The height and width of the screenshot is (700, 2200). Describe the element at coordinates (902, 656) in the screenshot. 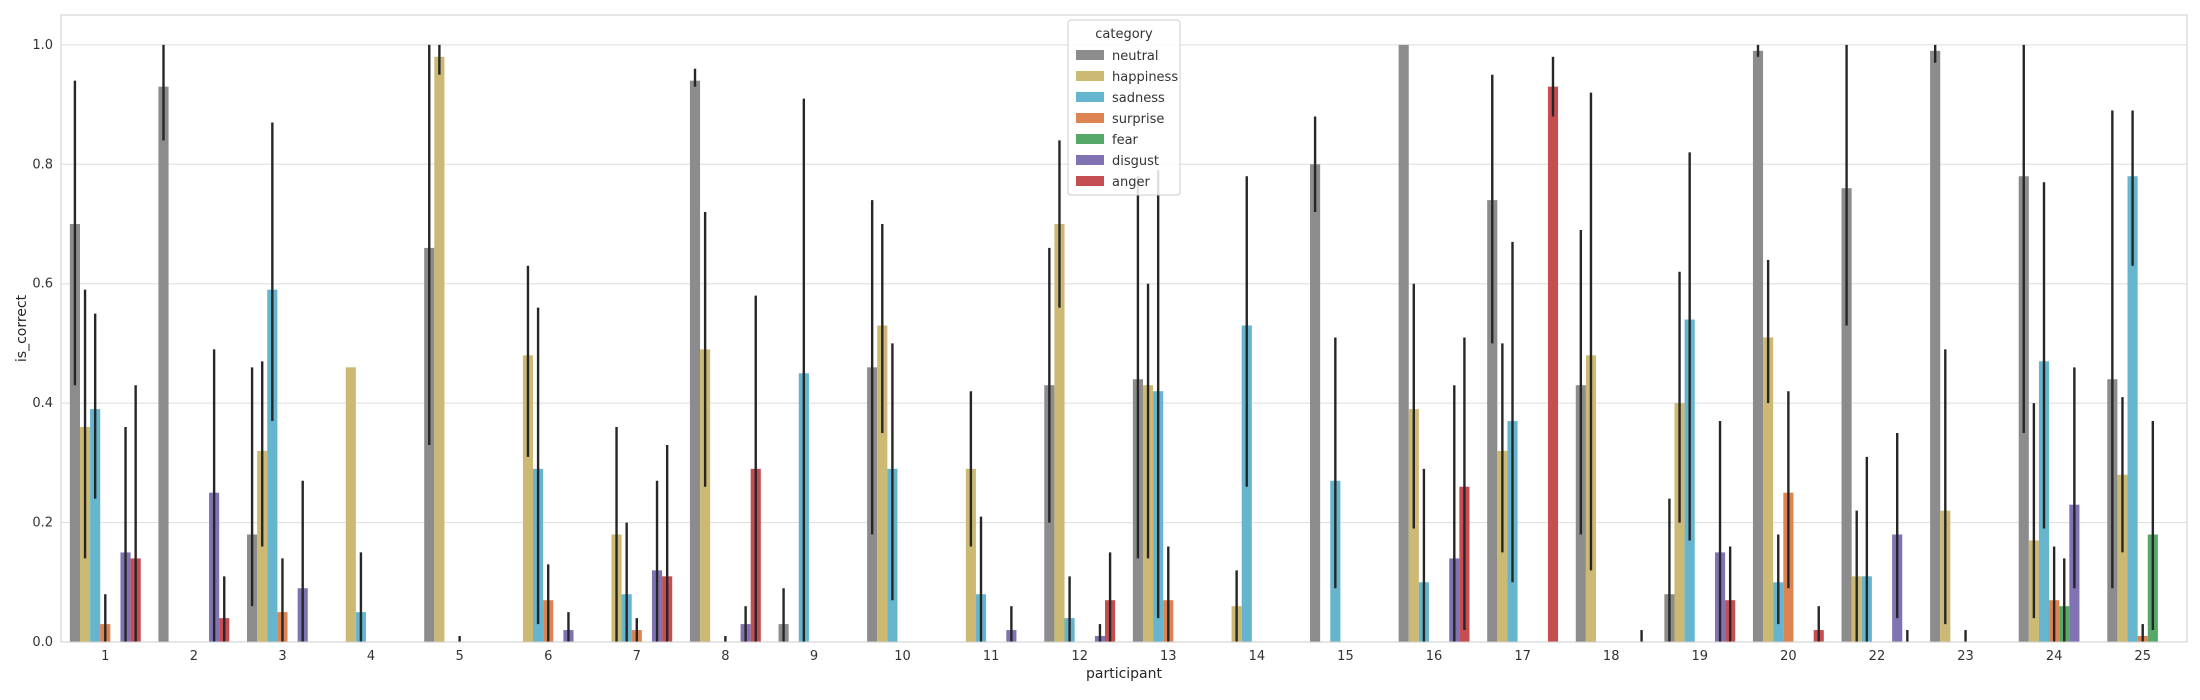

I see `x-tick-label: 10` at that location.